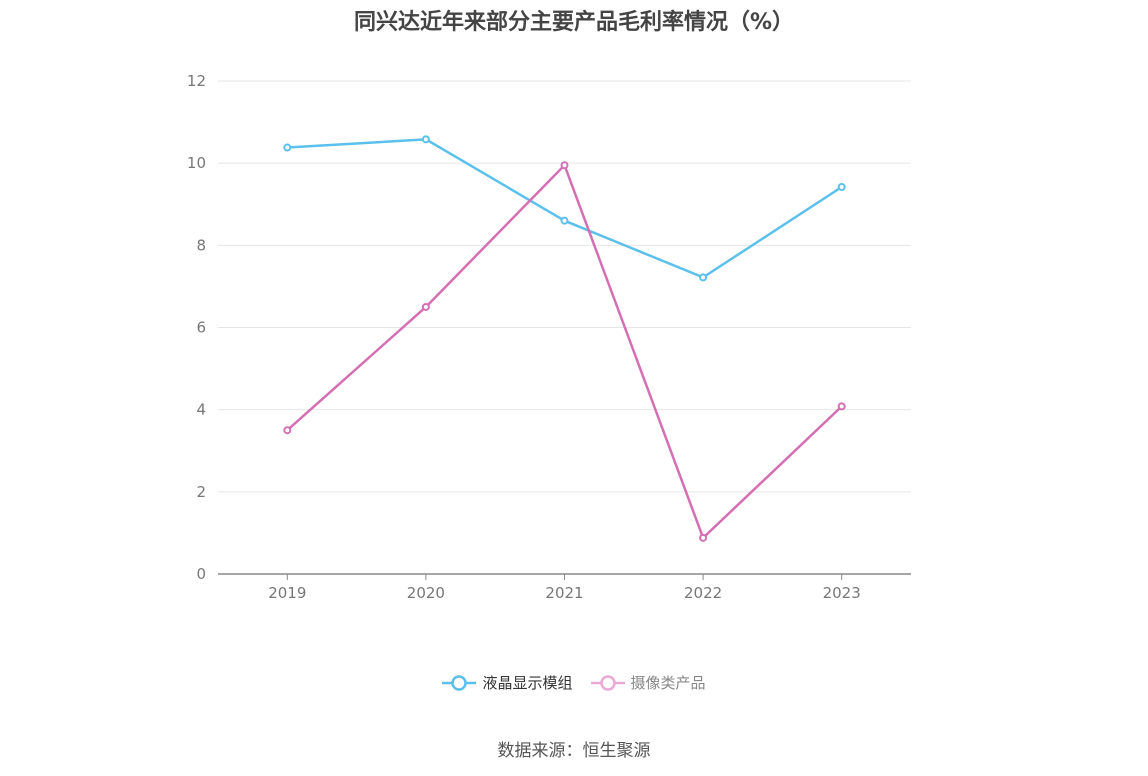  What do you see at coordinates (287, 593) in the screenshot?
I see `x-tick-label: 2019` at bounding box center [287, 593].